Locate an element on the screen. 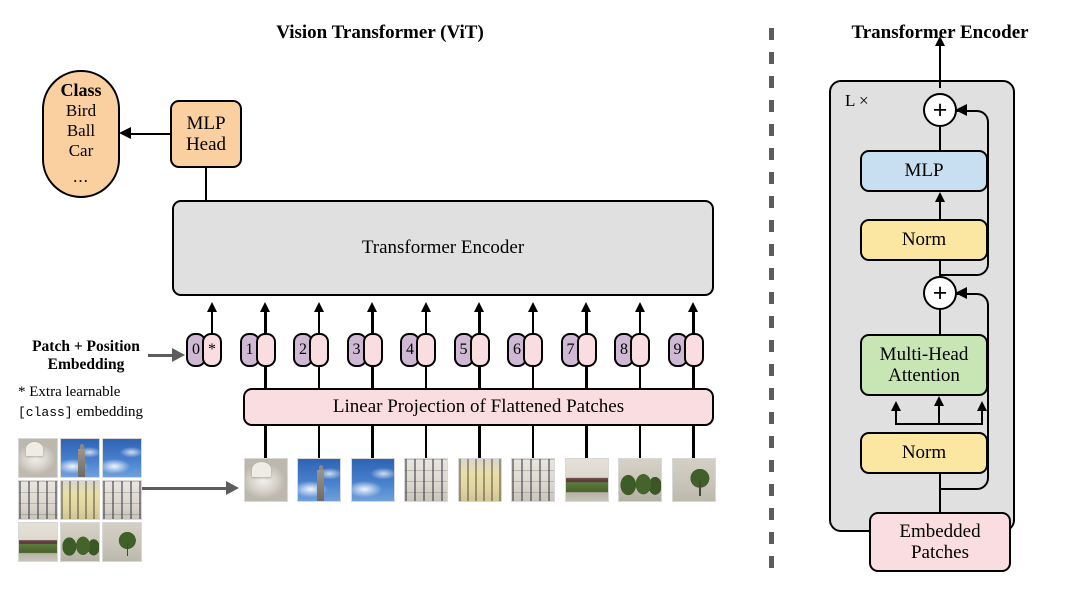 This screenshot has height=593, width=1080. patch-6-to-projection-line is located at coordinates (533, 442).